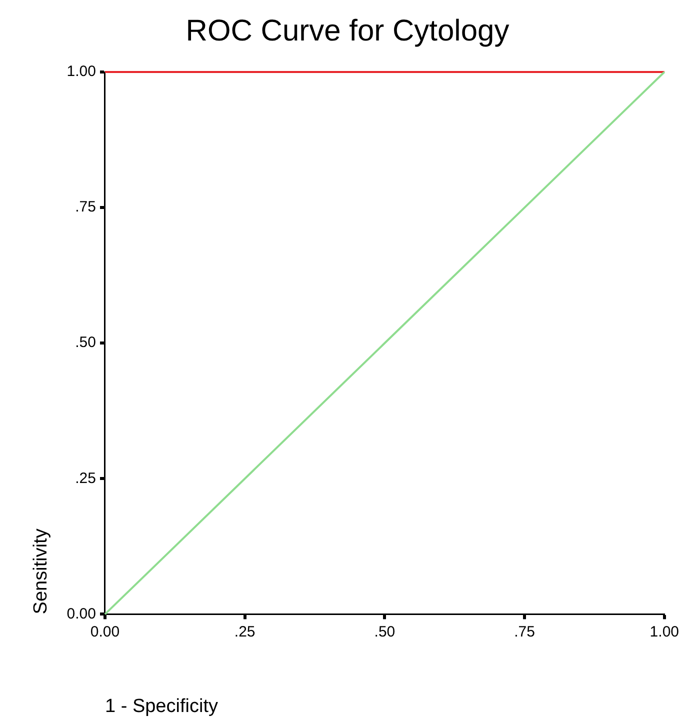  I want to click on y-tick-label: .50, so click(85, 343).